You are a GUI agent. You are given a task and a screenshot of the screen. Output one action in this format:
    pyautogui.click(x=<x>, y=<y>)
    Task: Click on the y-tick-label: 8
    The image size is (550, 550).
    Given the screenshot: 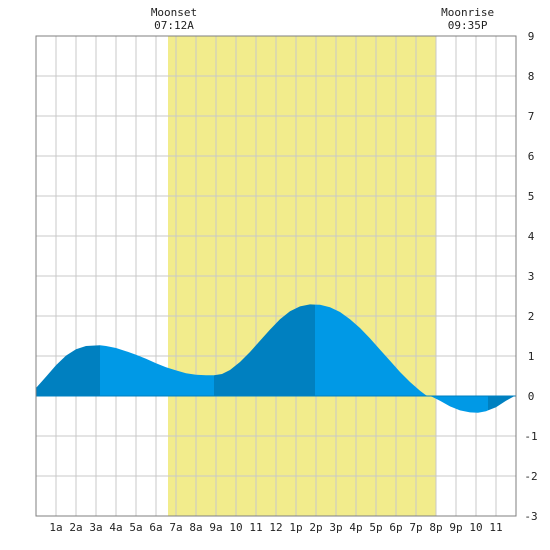 What is the action you would take?
    pyautogui.click(x=531, y=76)
    